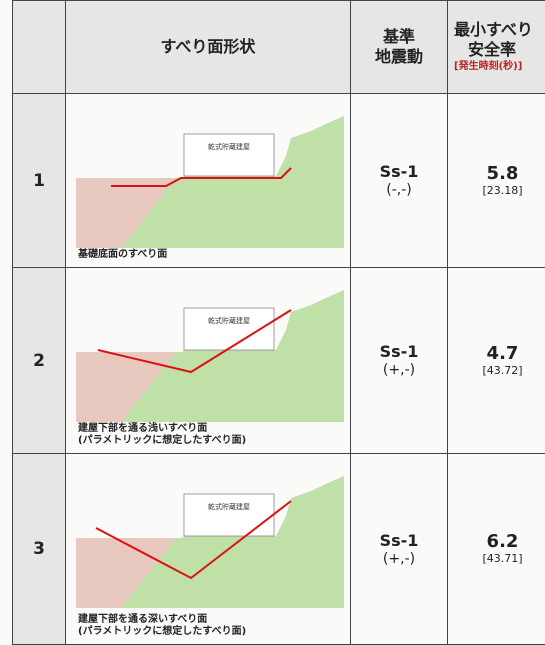 Image resolution: width=545 pixels, height=645 pixels. Describe the element at coordinates (39, 549) in the screenshot. I see `number-cell: 3` at that location.